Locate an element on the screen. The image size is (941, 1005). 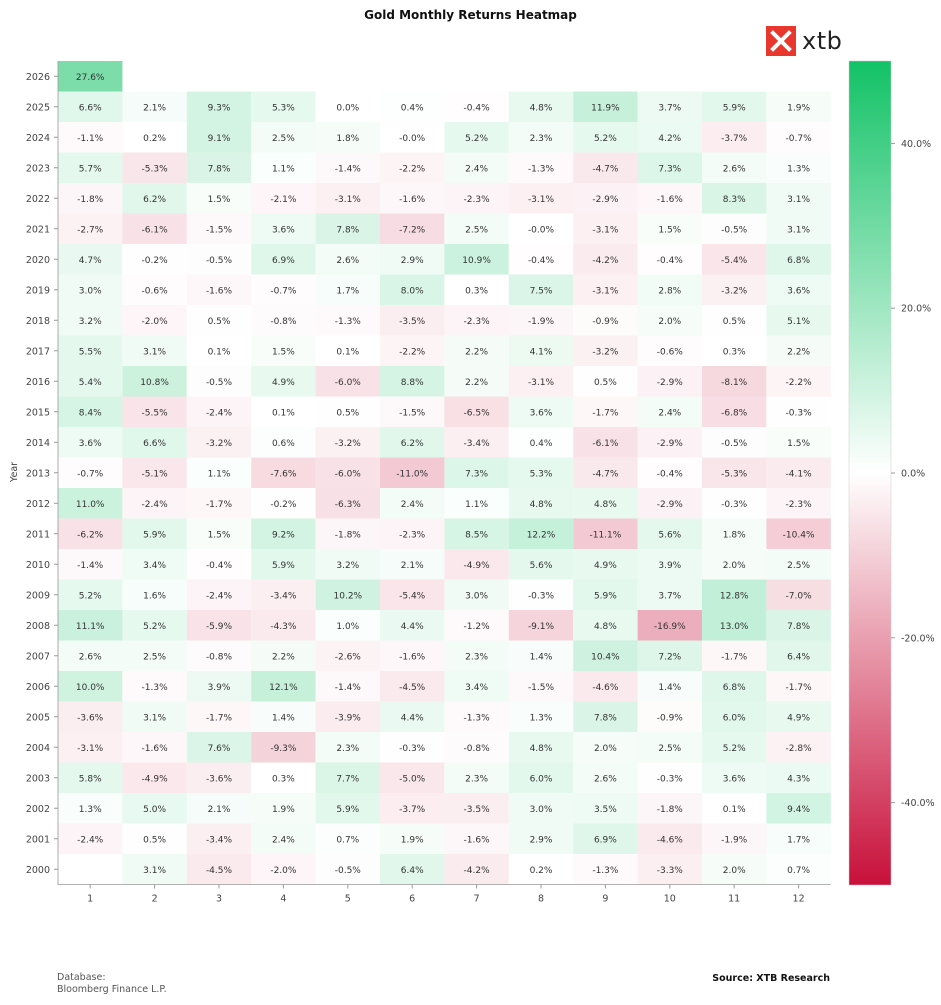
x-tick-label: 2 is located at coordinates (155, 899).